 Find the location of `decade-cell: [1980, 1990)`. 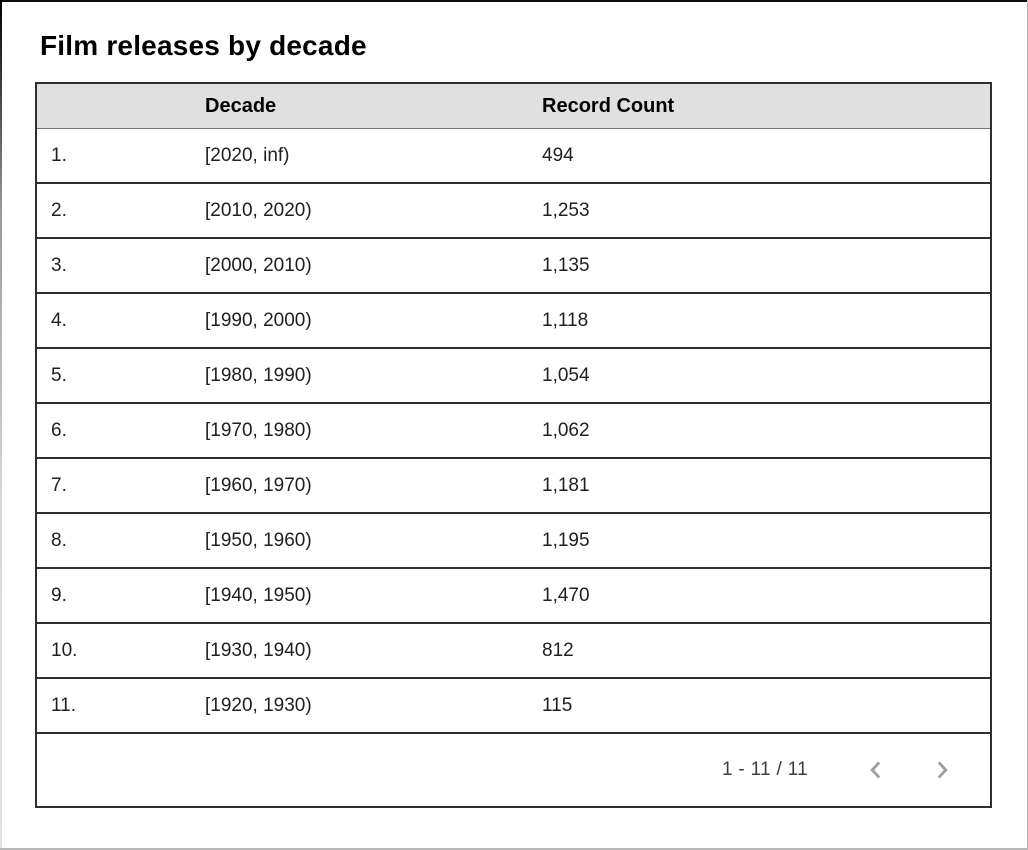

decade-cell: [1980, 1990) is located at coordinates (258, 375).